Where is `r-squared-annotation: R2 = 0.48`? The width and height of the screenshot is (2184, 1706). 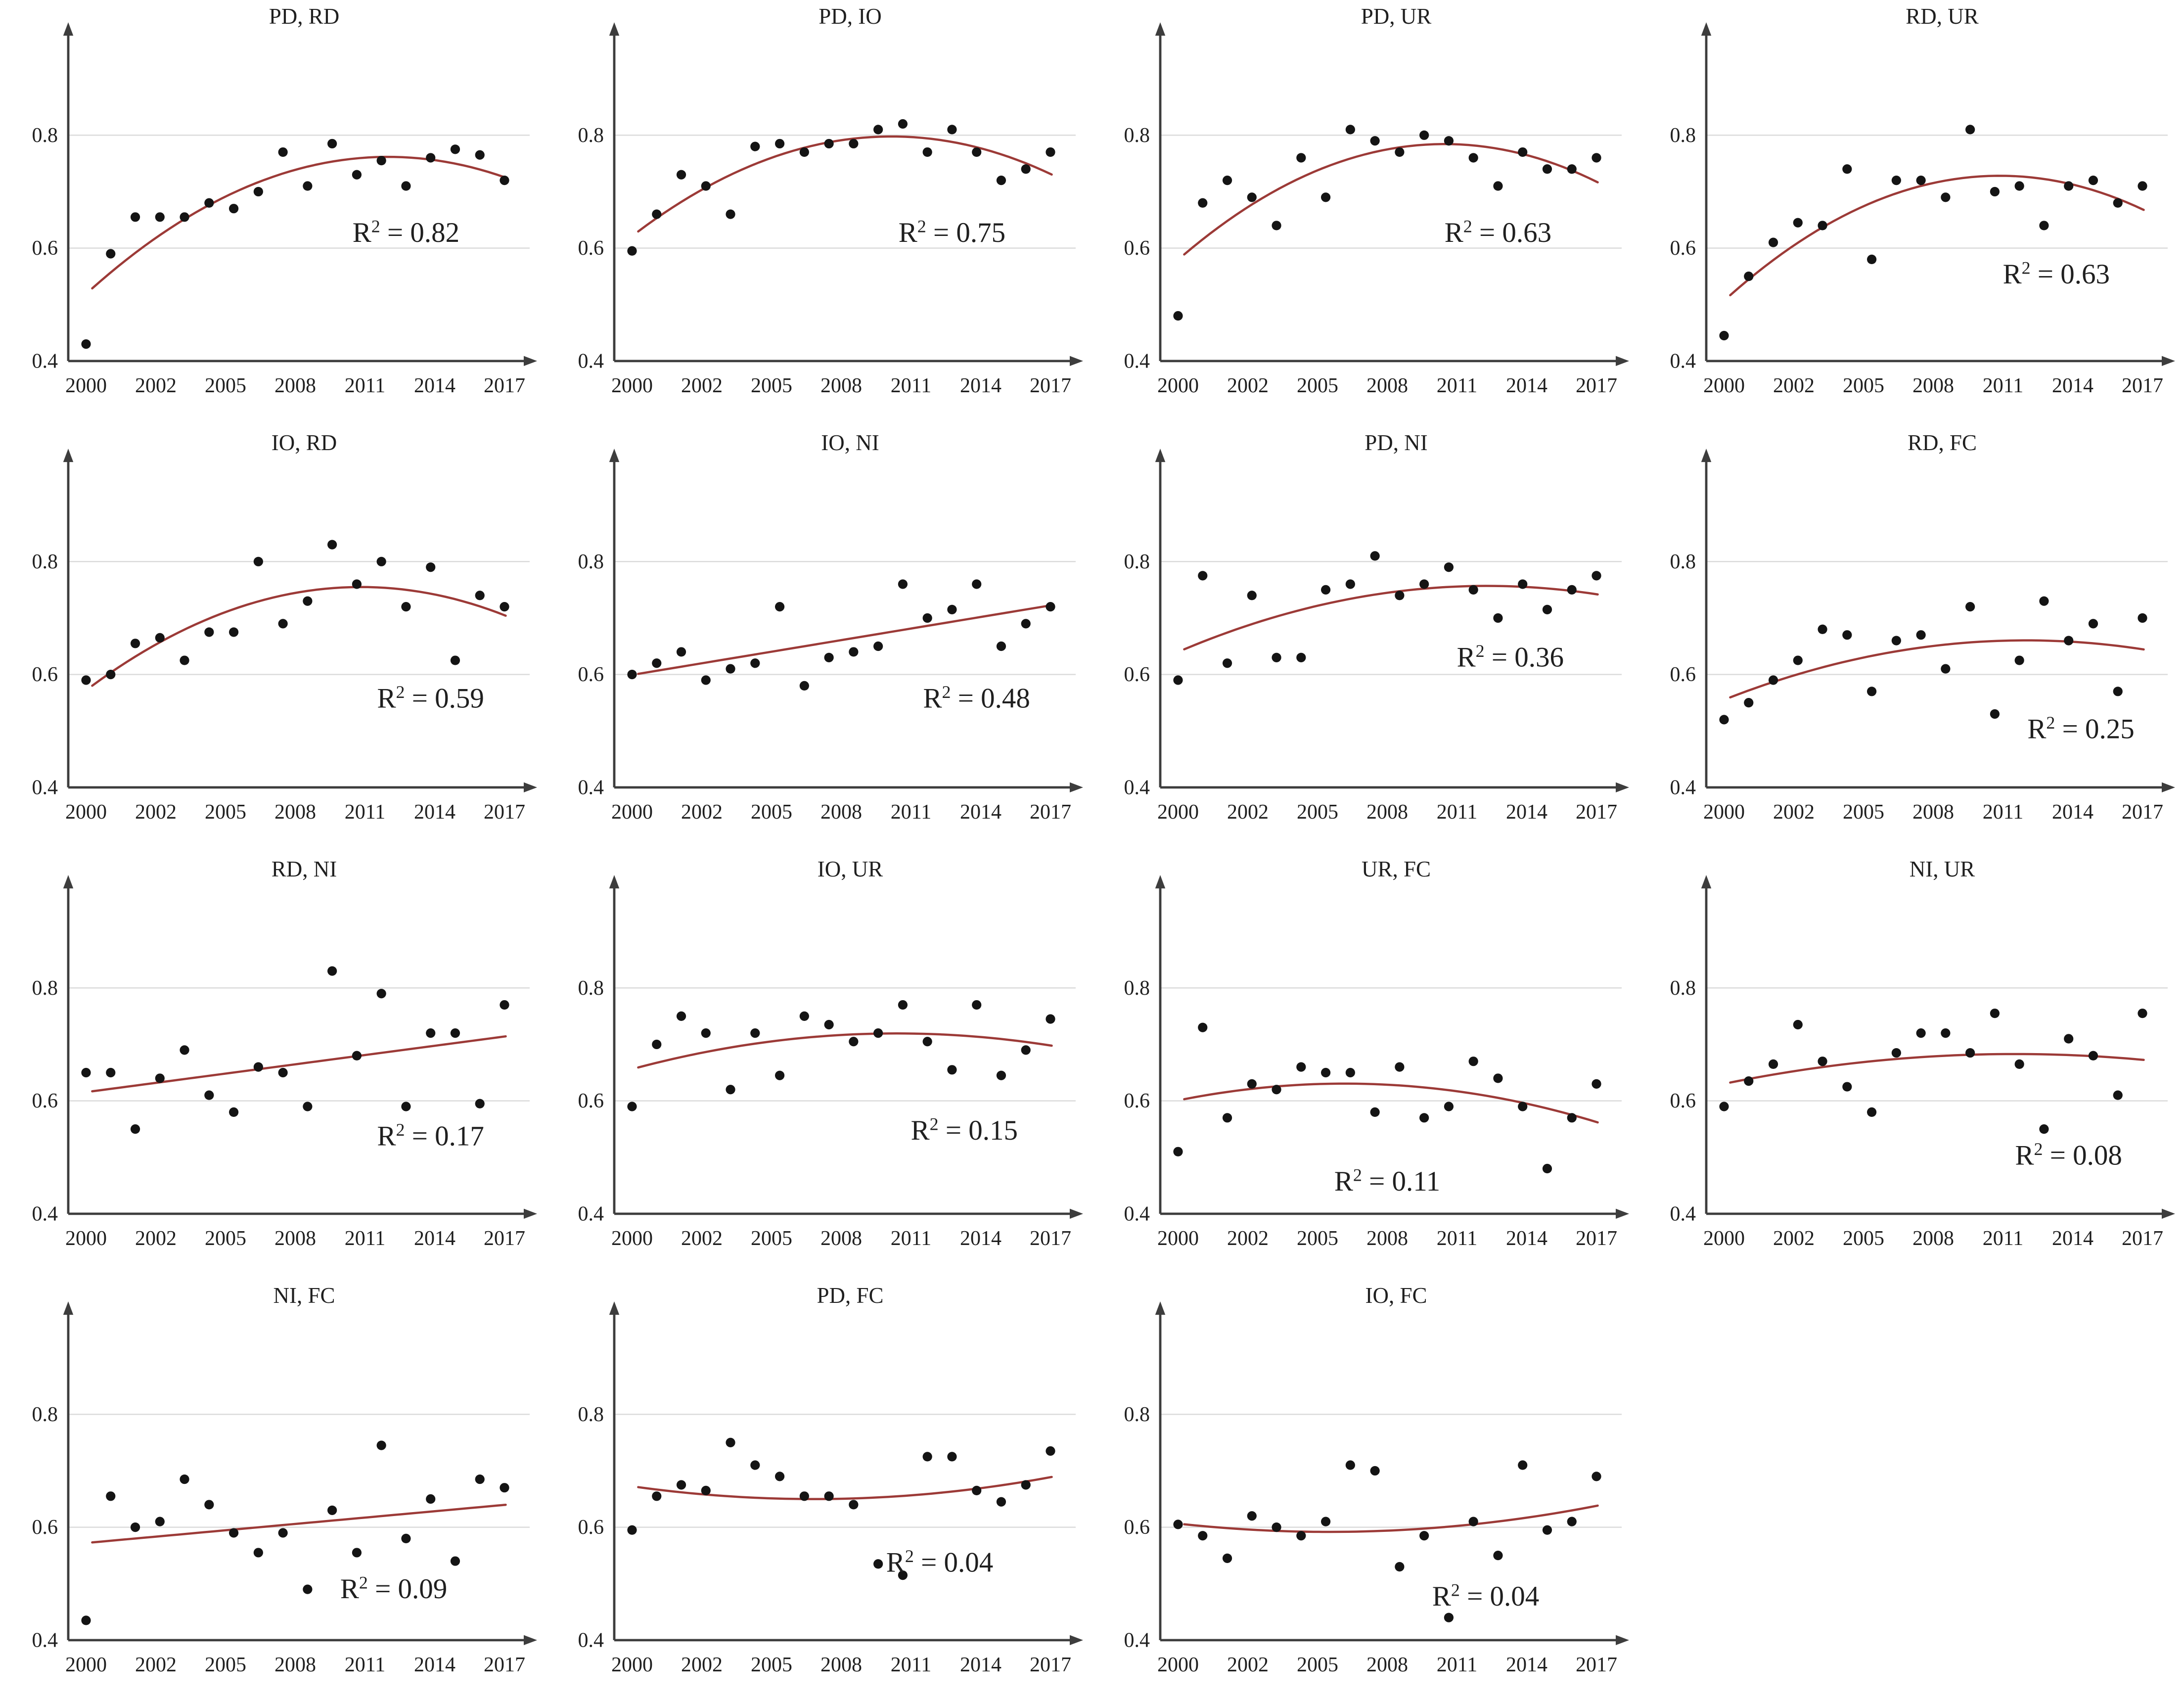
r-squared-annotation: R2 = 0.48 is located at coordinates (976, 698).